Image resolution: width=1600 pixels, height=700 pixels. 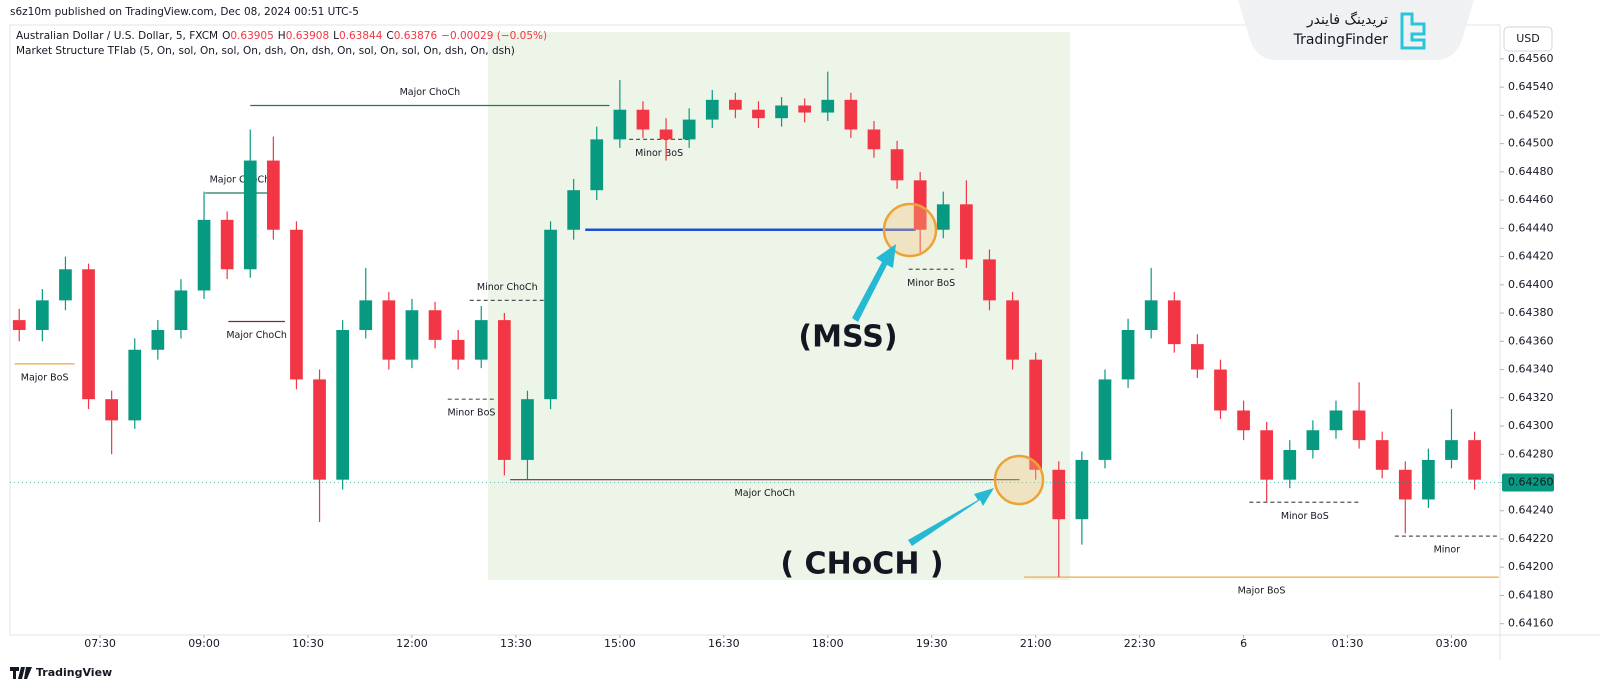 I want to click on brand-badge, so click(x=1356, y=30).